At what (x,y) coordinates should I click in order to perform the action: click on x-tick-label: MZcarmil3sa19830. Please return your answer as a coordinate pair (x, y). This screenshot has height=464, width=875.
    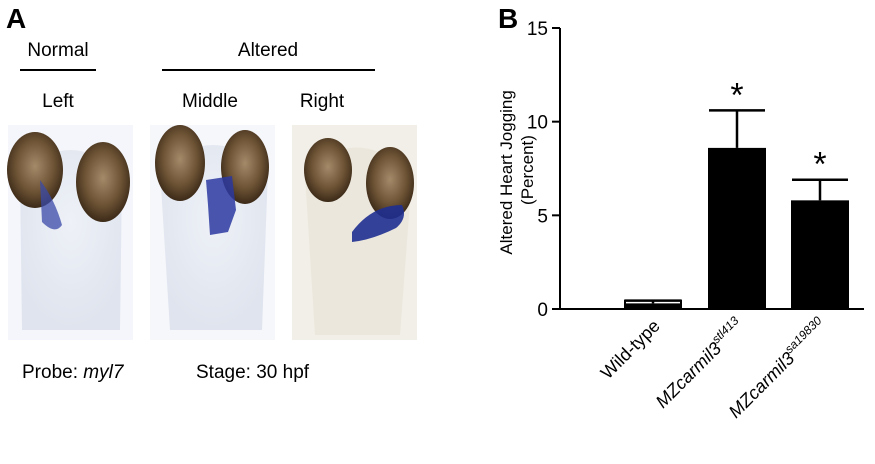
    Looking at the image, I should click on (777, 367).